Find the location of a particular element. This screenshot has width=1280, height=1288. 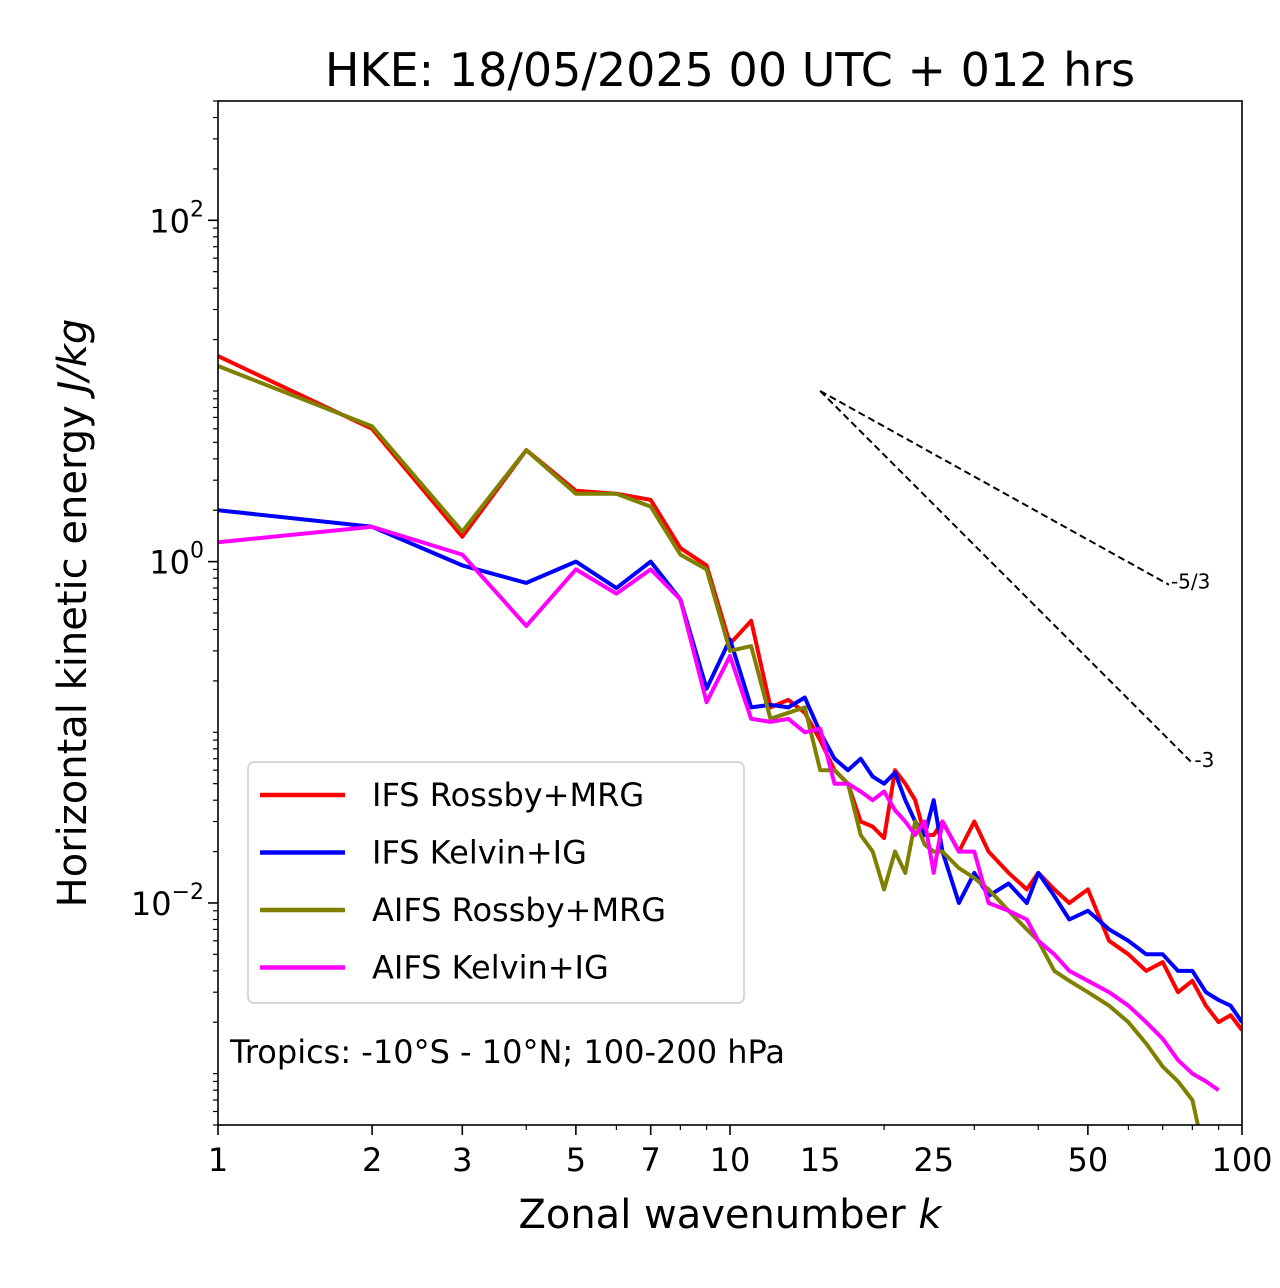

legend-label: IFS Kelvin+IG is located at coordinates (479, 853).